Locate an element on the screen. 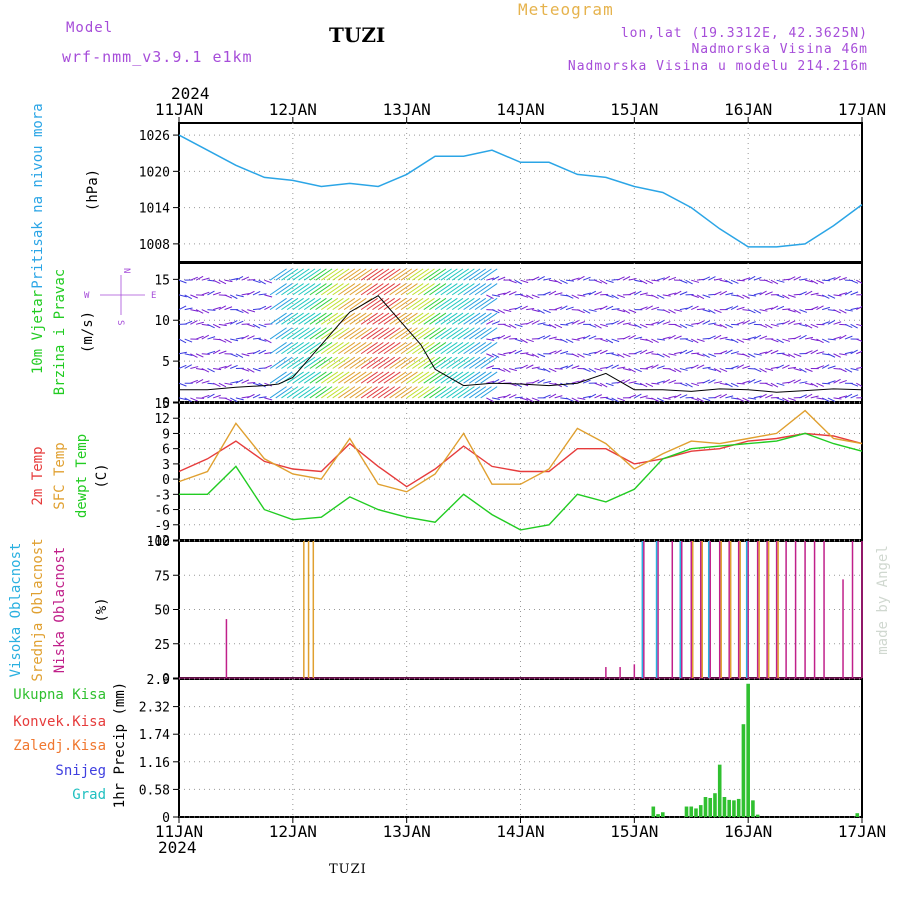 This screenshot has width=900, height=900. precip-ytick-label: 0.58 is located at coordinates (154, 790).